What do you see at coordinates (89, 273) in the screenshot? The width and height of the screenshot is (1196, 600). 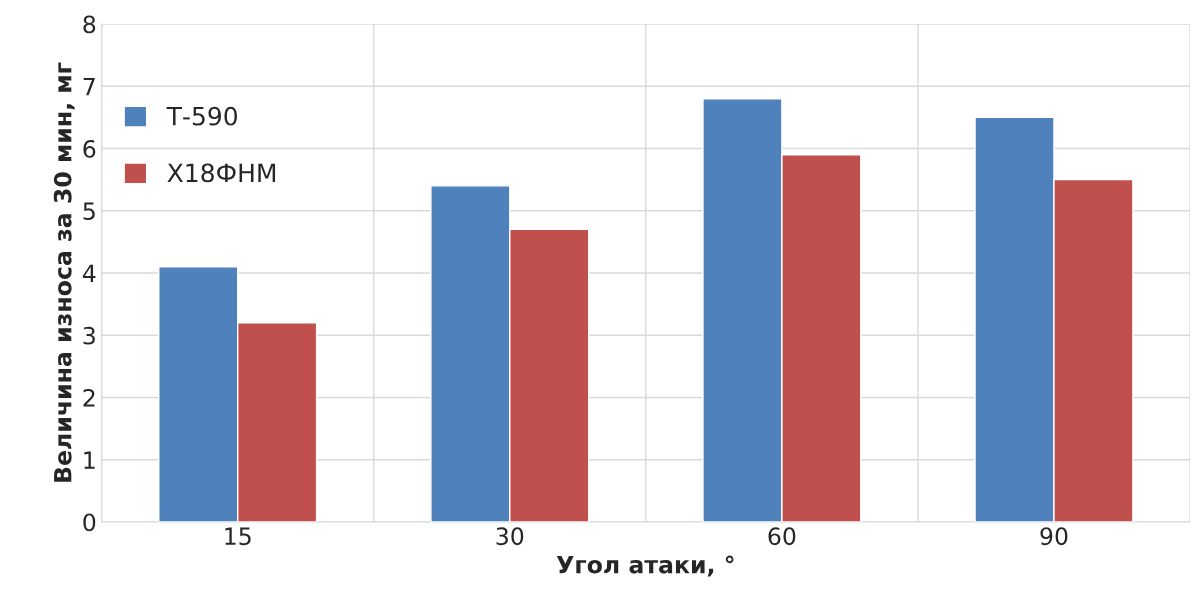 I see `y-tick-label: 4` at bounding box center [89, 273].